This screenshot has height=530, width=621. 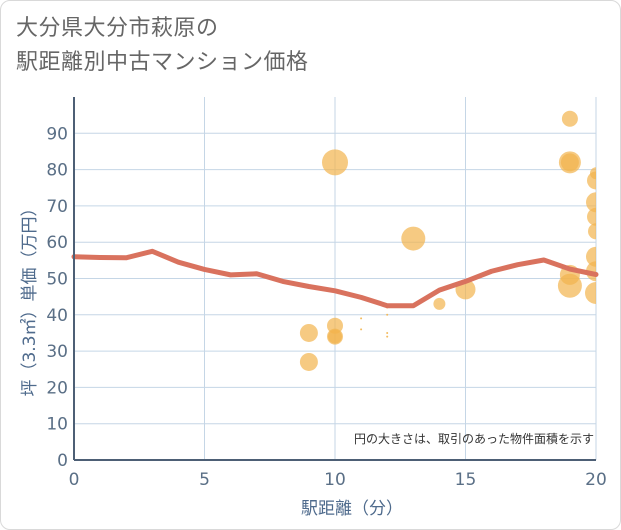 What do you see at coordinates (57, 171) in the screenshot?
I see `y-tick-label: 80` at bounding box center [57, 171].